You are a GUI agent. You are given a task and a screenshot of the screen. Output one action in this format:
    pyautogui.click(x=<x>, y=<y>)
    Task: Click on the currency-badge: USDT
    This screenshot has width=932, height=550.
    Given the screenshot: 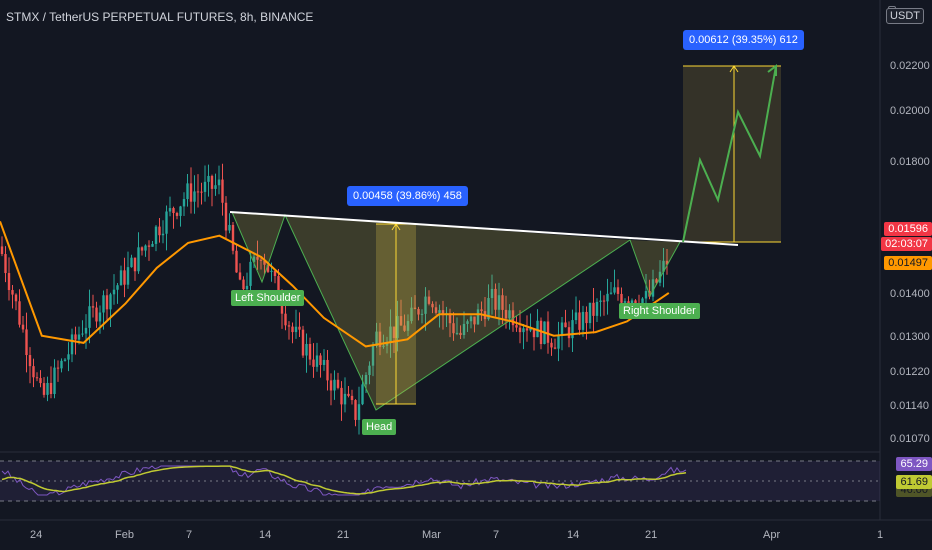 What is the action you would take?
    pyautogui.click(x=905, y=16)
    